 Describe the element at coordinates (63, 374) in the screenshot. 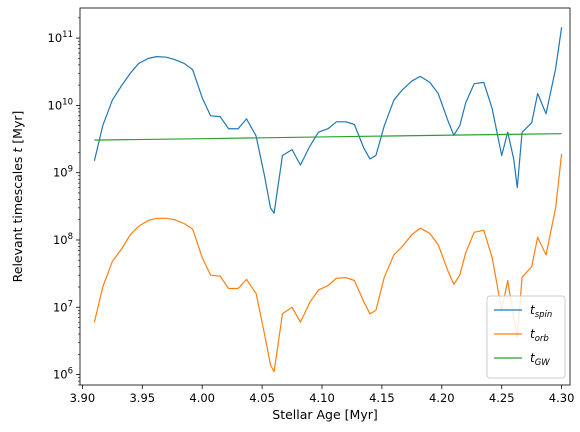

I see `y-tick-label: 10⁶` at that location.